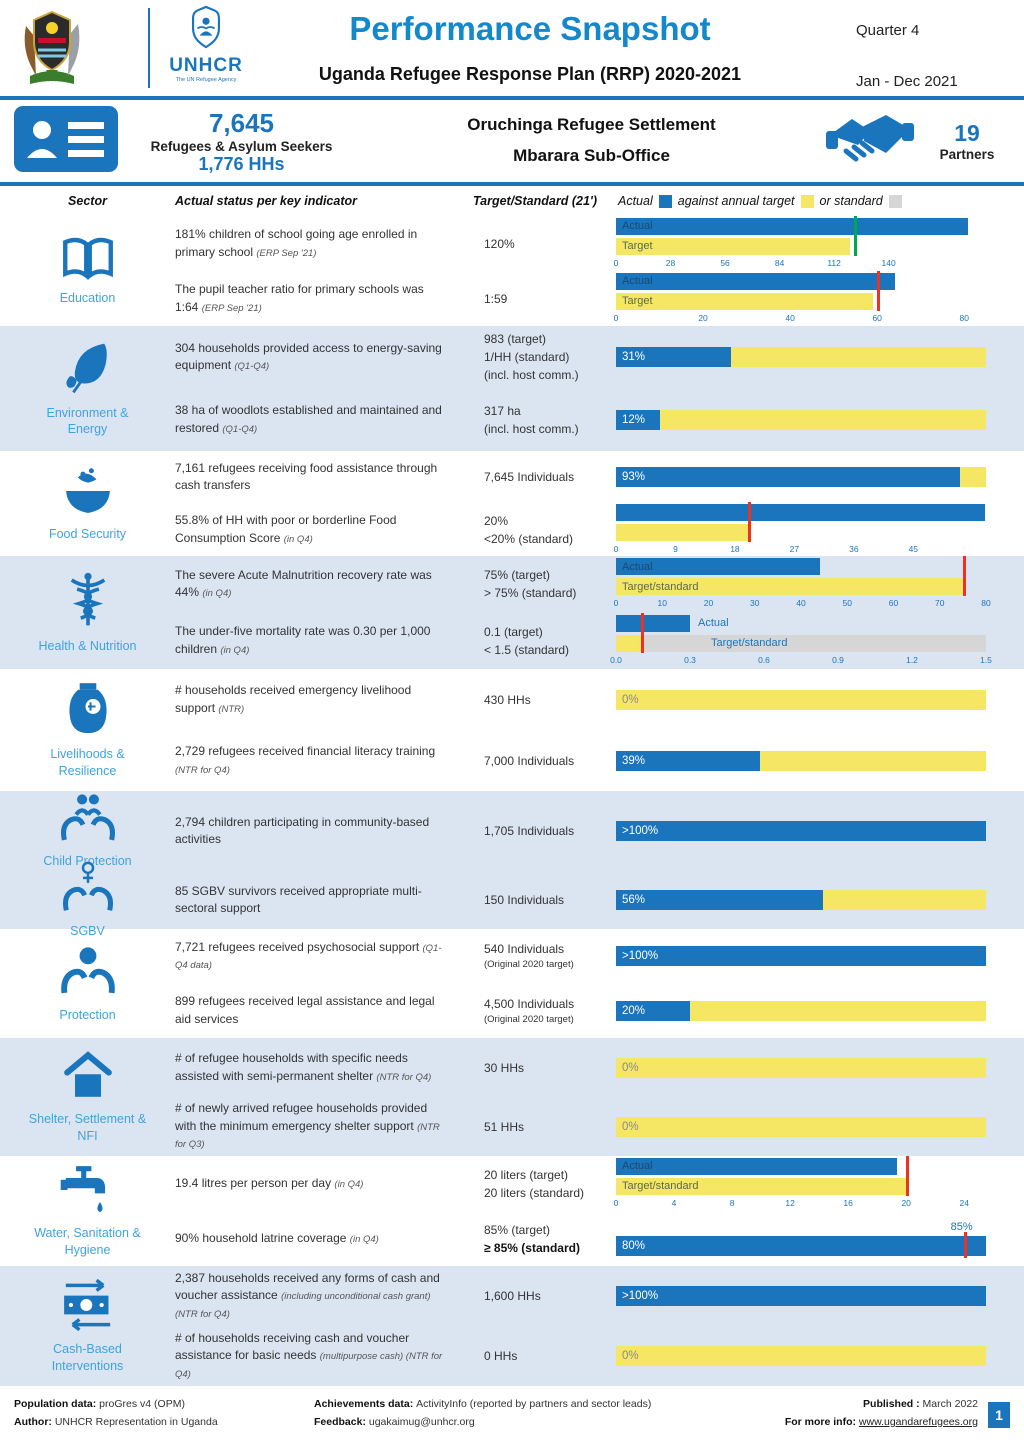 The image size is (1024, 1449). I want to click on axis-tick: 0.6, so click(764, 659).